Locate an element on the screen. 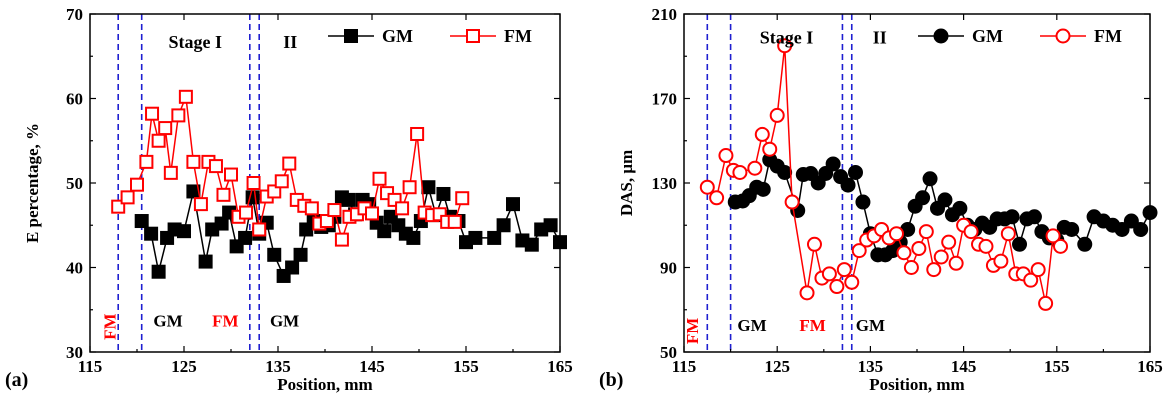  x-tick-label: 165 is located at coordinates (560, 366).